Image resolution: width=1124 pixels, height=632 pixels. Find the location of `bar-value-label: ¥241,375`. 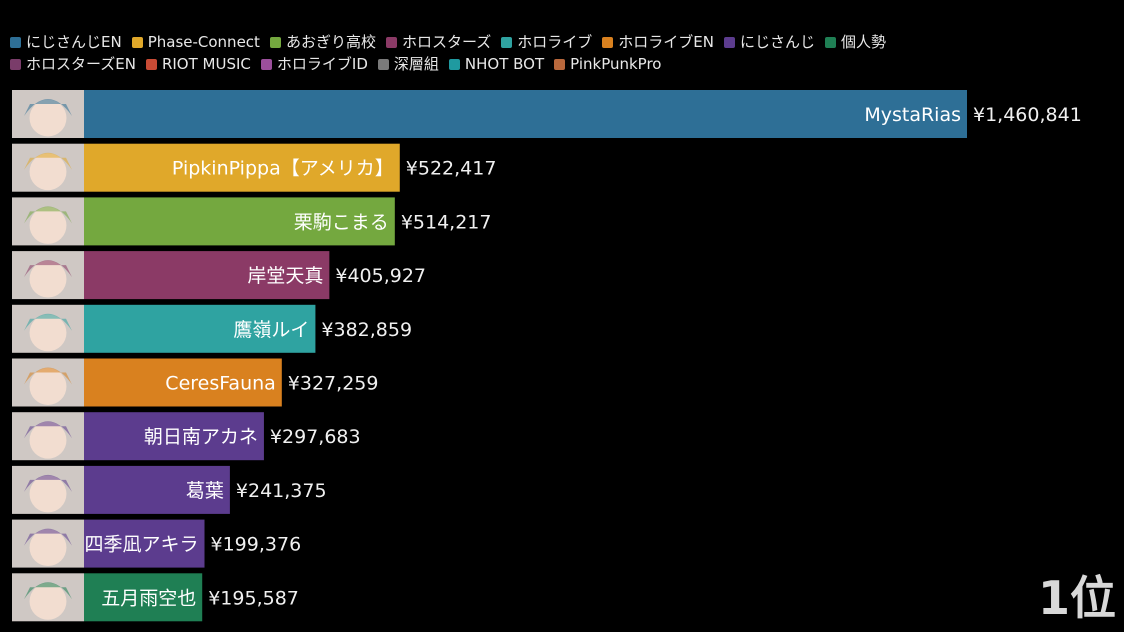

bar-value-label: ¥241,375 is located at coordinates (281, 491).